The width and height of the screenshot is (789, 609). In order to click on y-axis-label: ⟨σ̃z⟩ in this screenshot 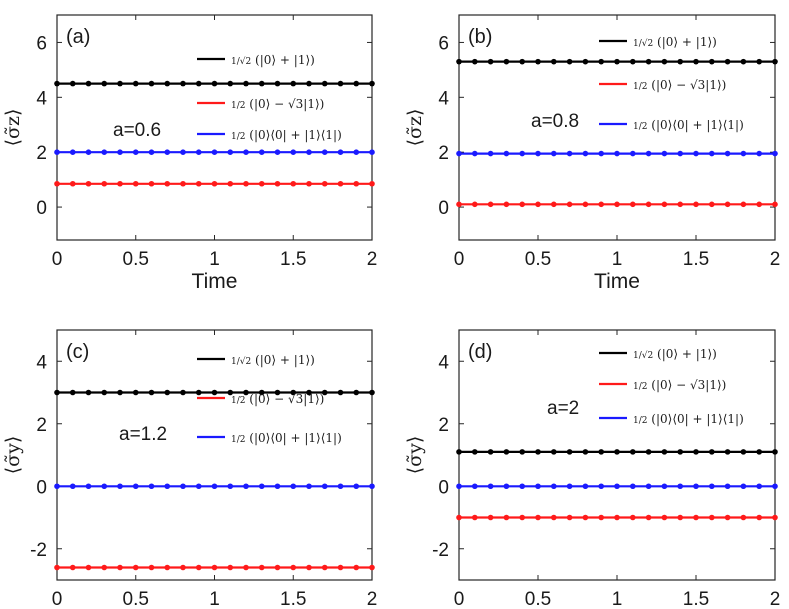, I will do `click(415, 128)`.